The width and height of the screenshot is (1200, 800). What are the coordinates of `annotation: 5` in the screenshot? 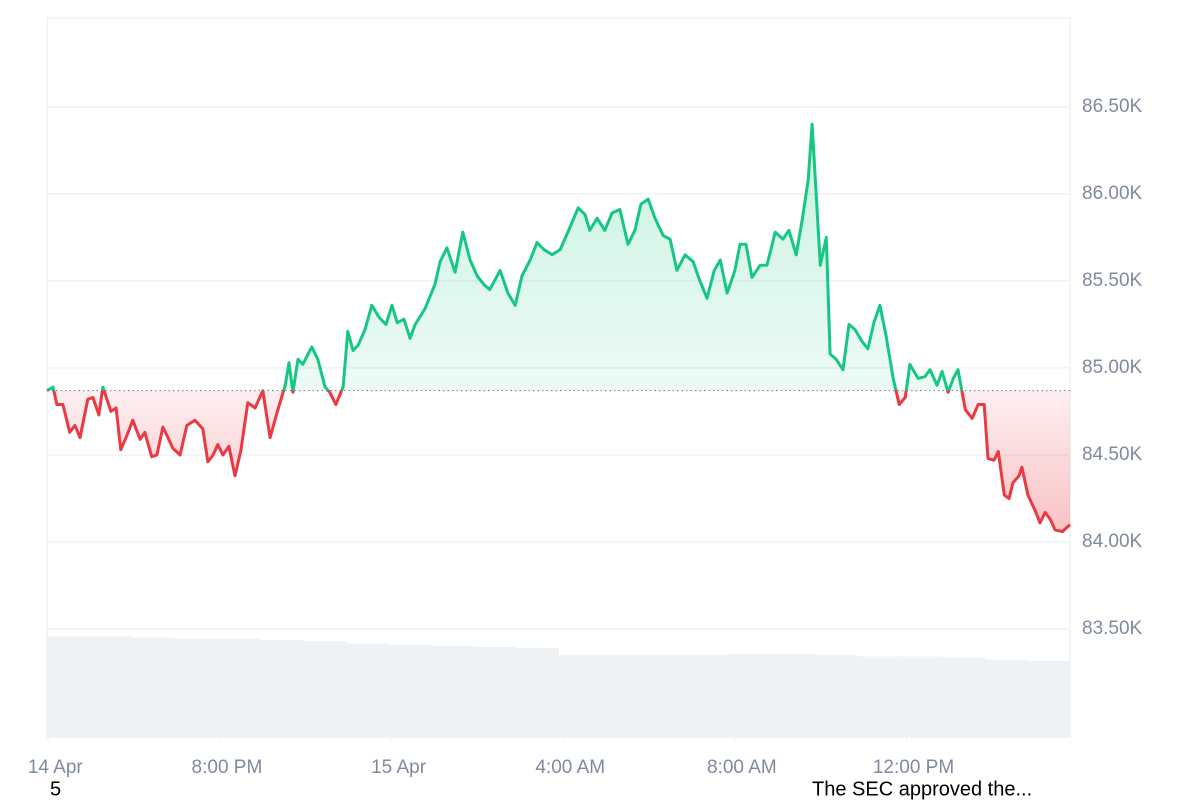 It's located at (55, 789).